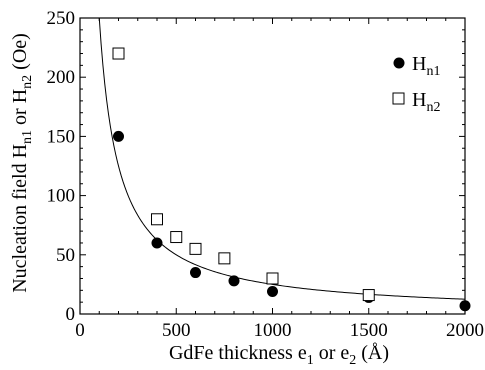 The image size is (485, 370). Describe the element at coordinates (71, 314) in the screenshot. I see `y-tick-label: 0` at that location.